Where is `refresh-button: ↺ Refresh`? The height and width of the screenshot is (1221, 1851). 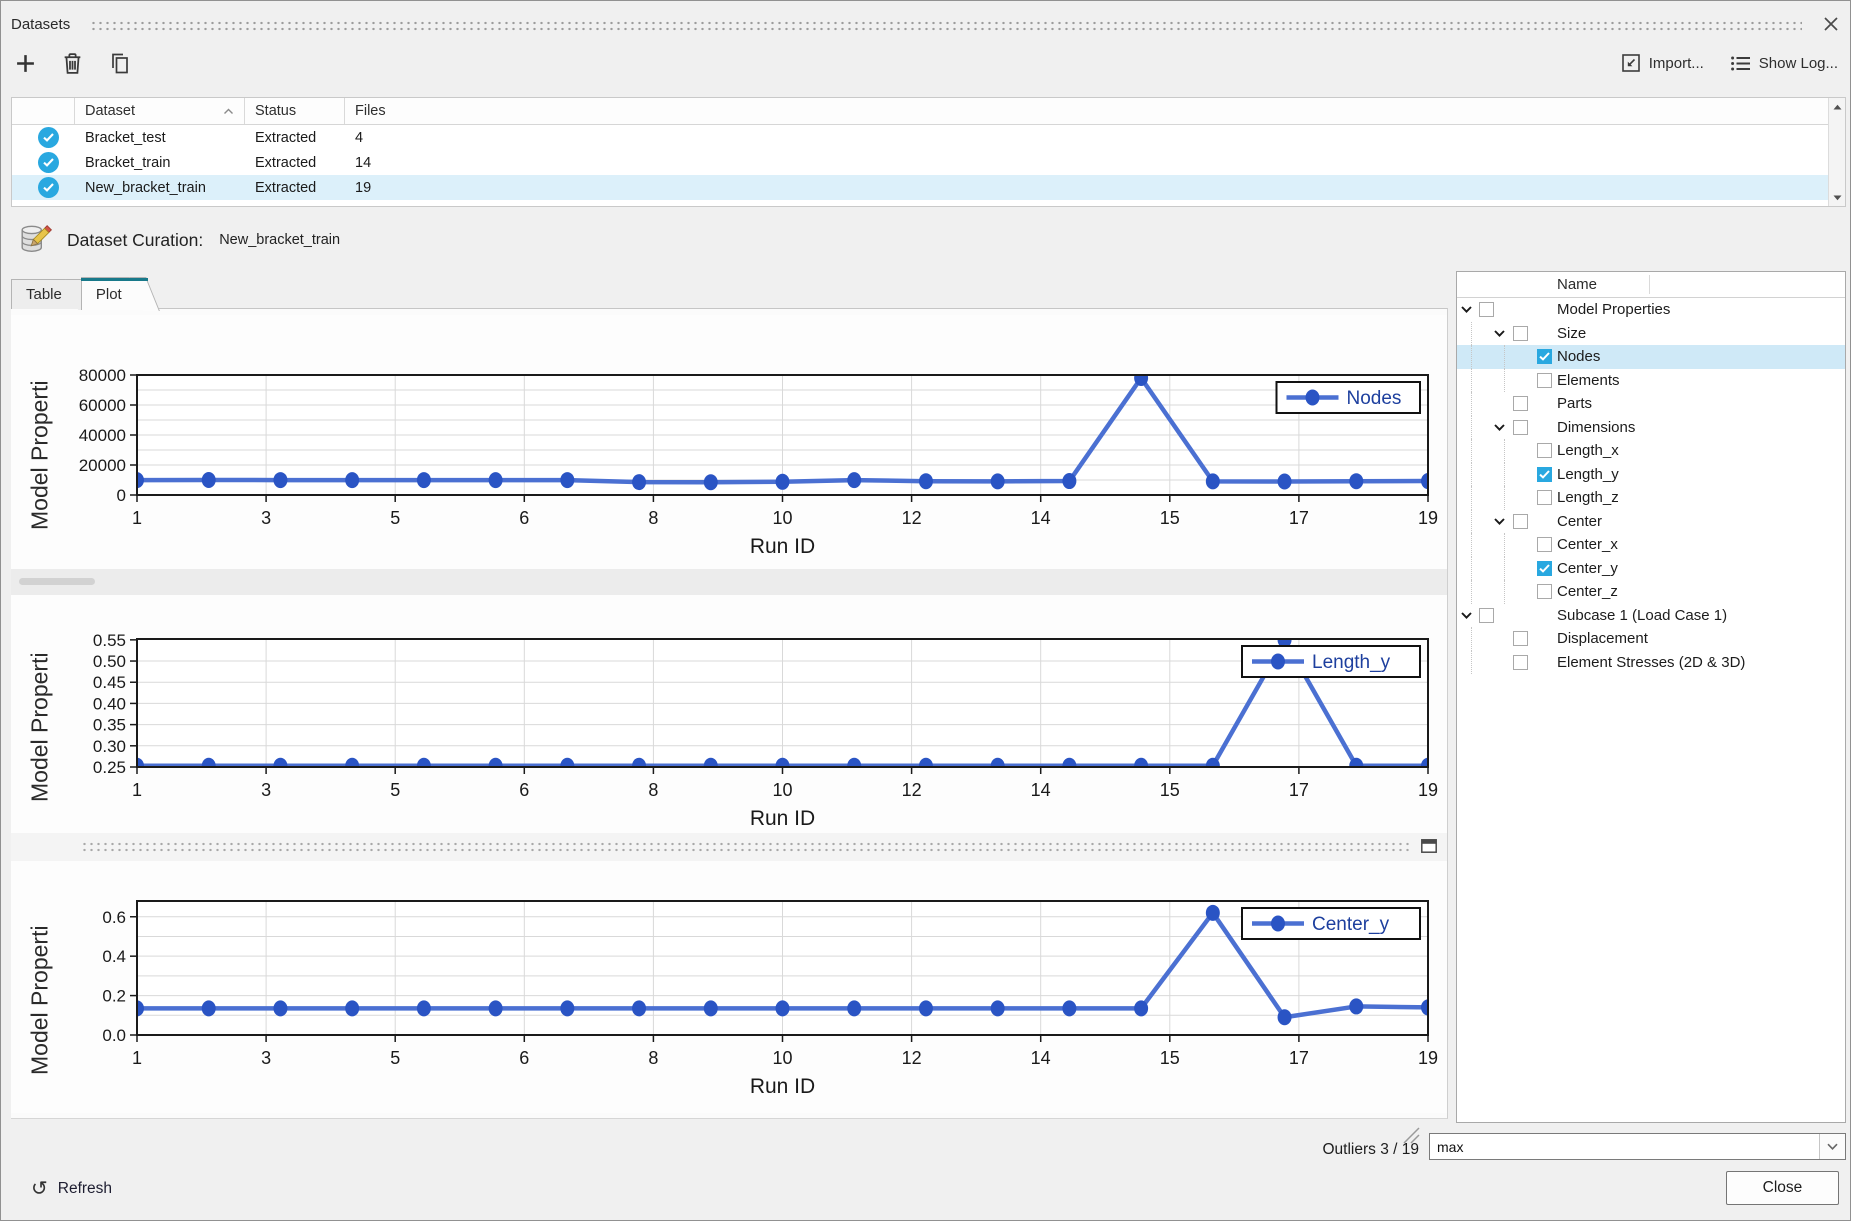 refresh-button: ↺ Refresh is located at coordinates (71, 1189).